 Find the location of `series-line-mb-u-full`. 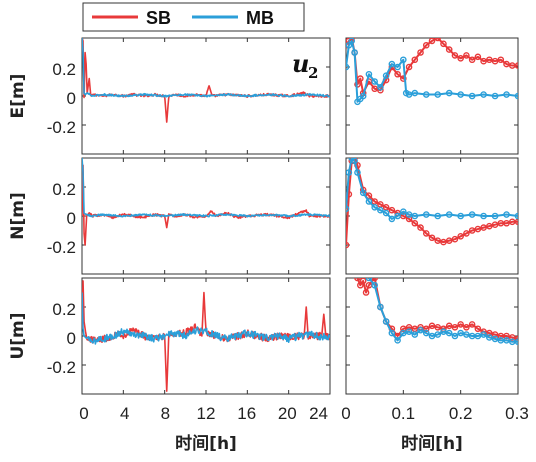

series-line-mb-u-full is located at coordinates (206, 318).